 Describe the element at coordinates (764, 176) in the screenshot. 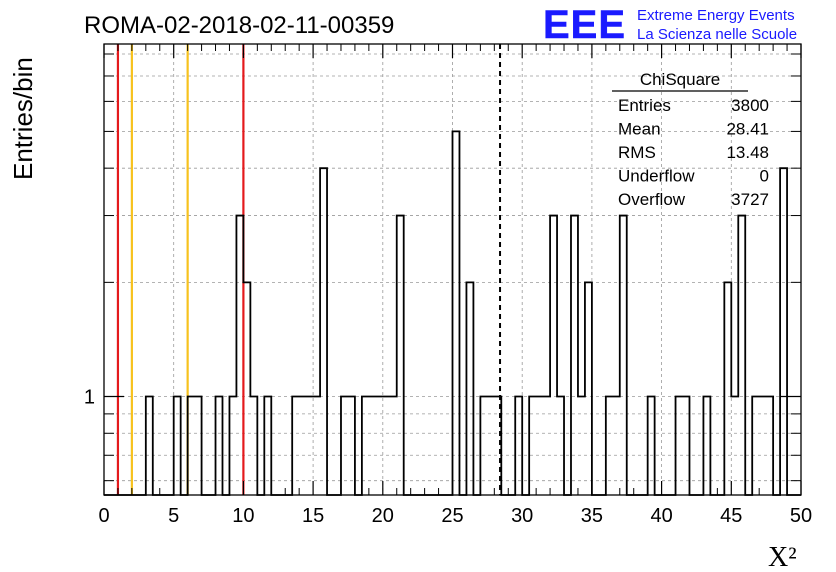

I see `stats-row-value: 0` at that location.